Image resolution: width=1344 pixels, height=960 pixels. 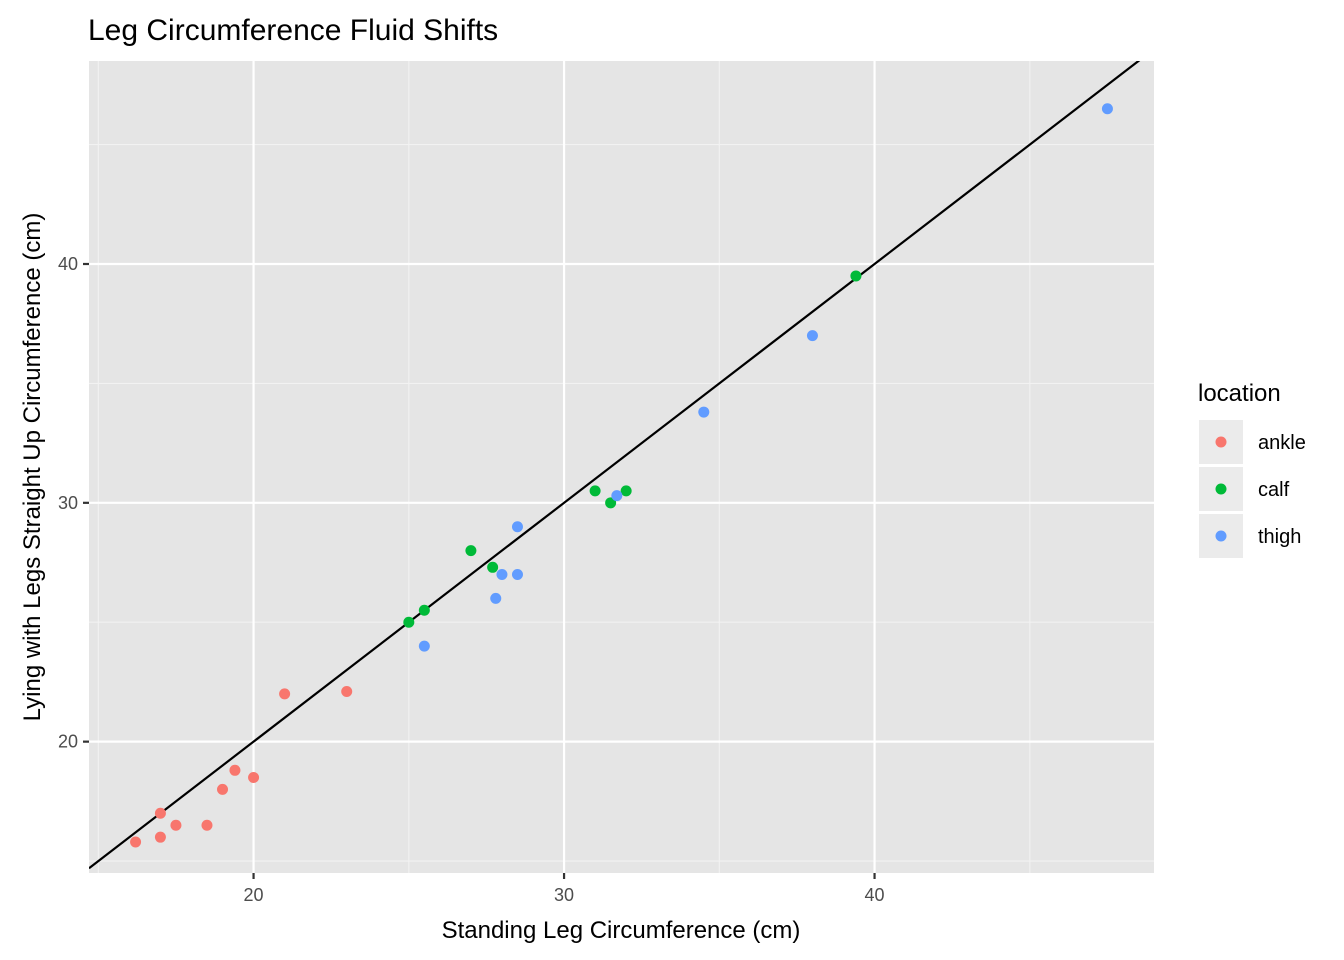 What do you see at coordinates (1282, 443) in the screenshot?
I see `legend-label: ankle` at bounding box center [1282, 443].